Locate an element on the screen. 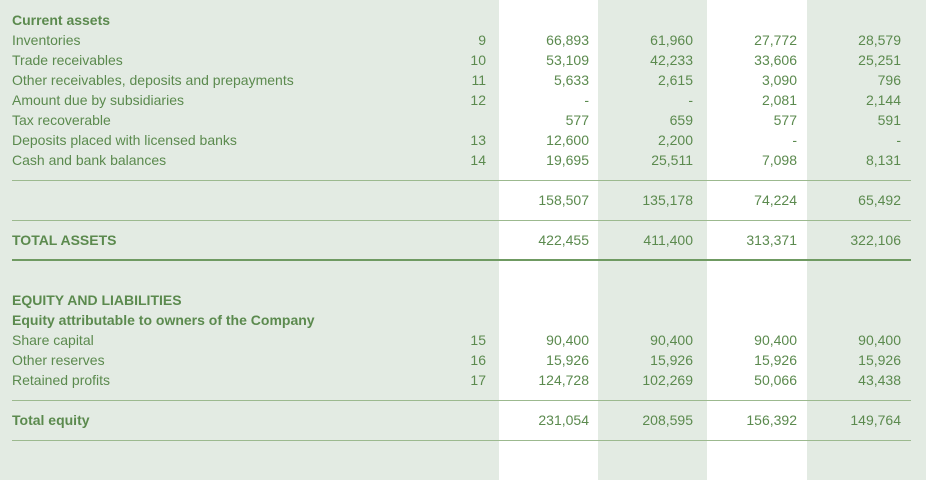  value-cell: 124,728 is located at coordinates (563, 380).